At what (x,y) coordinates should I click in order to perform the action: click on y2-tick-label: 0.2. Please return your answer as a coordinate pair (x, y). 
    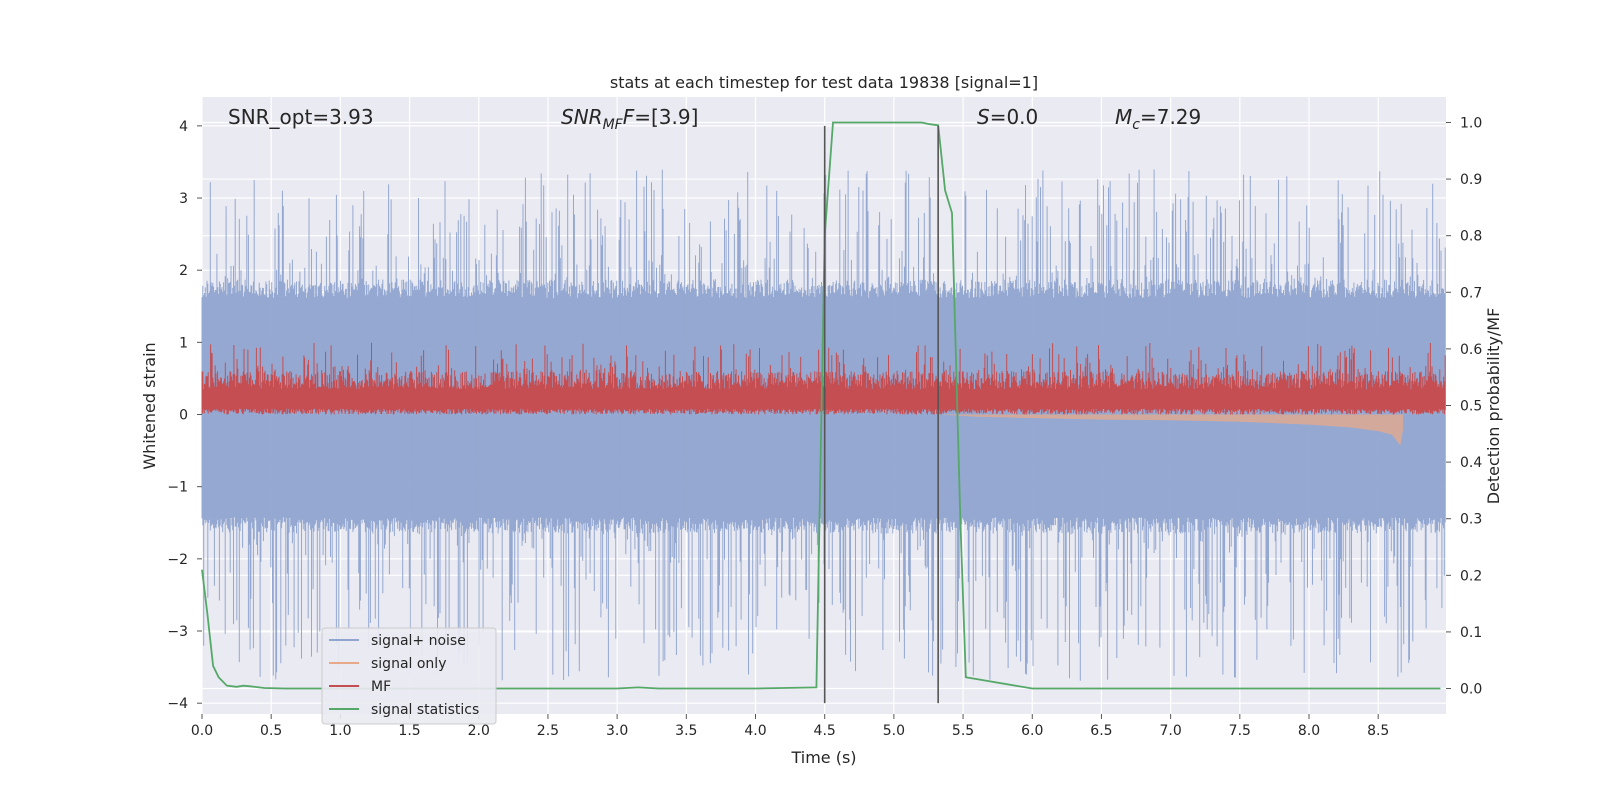
    Looking at the image, I should click on (1471, 576).